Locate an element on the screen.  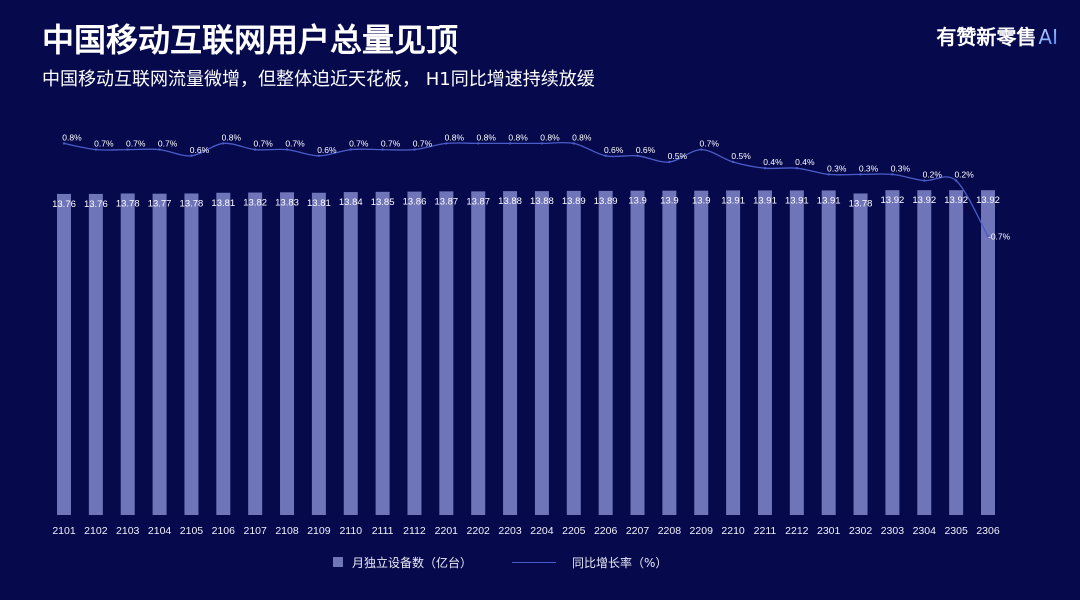
line-value-number: 0.2 is located at coordinates (960, 175).